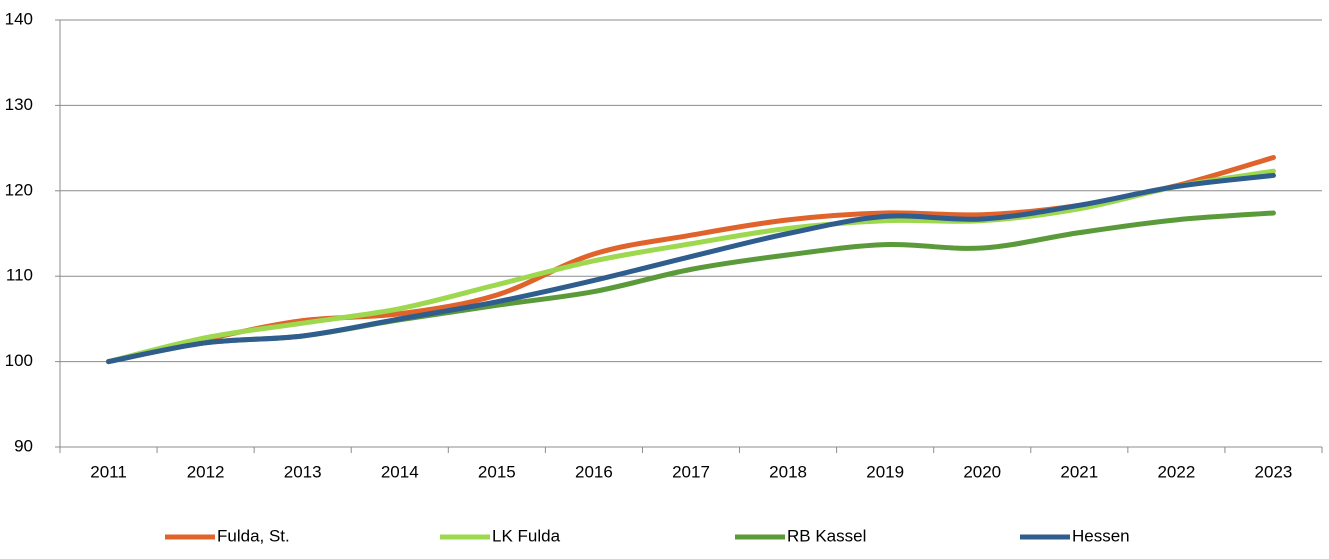 The width and height of the screenshot is (1329, 559). Describe the element at coordinates (19, 189) in the screenshot. I see `y-tick-label: 120` at that location.